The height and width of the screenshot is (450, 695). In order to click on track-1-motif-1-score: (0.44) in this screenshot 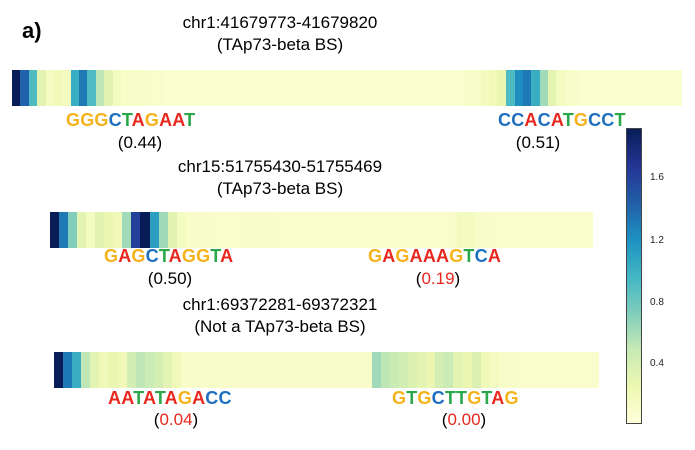, I will do `click(140, 142)`.